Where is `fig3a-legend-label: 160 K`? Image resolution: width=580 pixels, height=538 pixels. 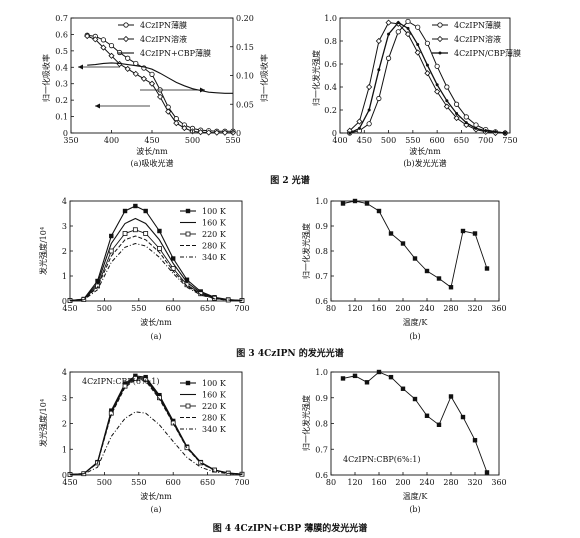 fig3a-legend-label: 160 K is located at coordinates (214, 223).